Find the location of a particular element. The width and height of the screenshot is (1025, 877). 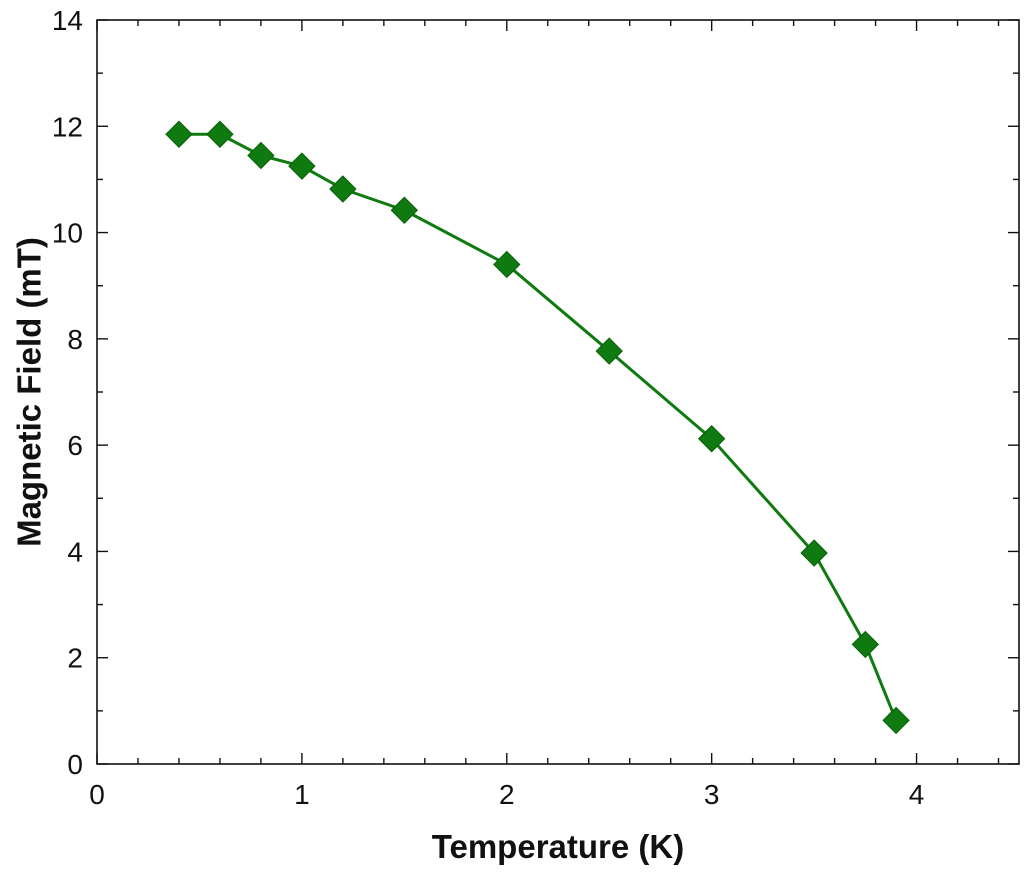

y-tick-label: 12 is located at coordinates (67, 126).